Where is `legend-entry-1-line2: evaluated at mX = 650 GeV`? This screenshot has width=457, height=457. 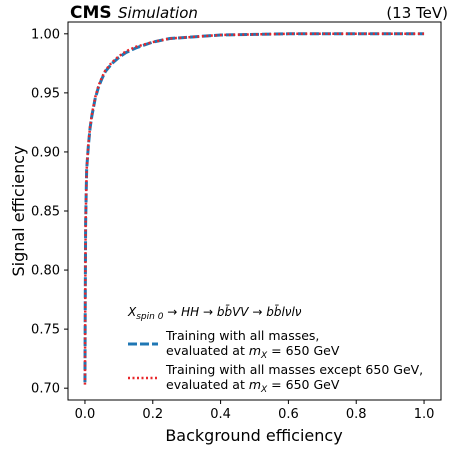 legend-entry-1-line2: evaluated at mX = 650 GeV is located at coordinates (253, 386).